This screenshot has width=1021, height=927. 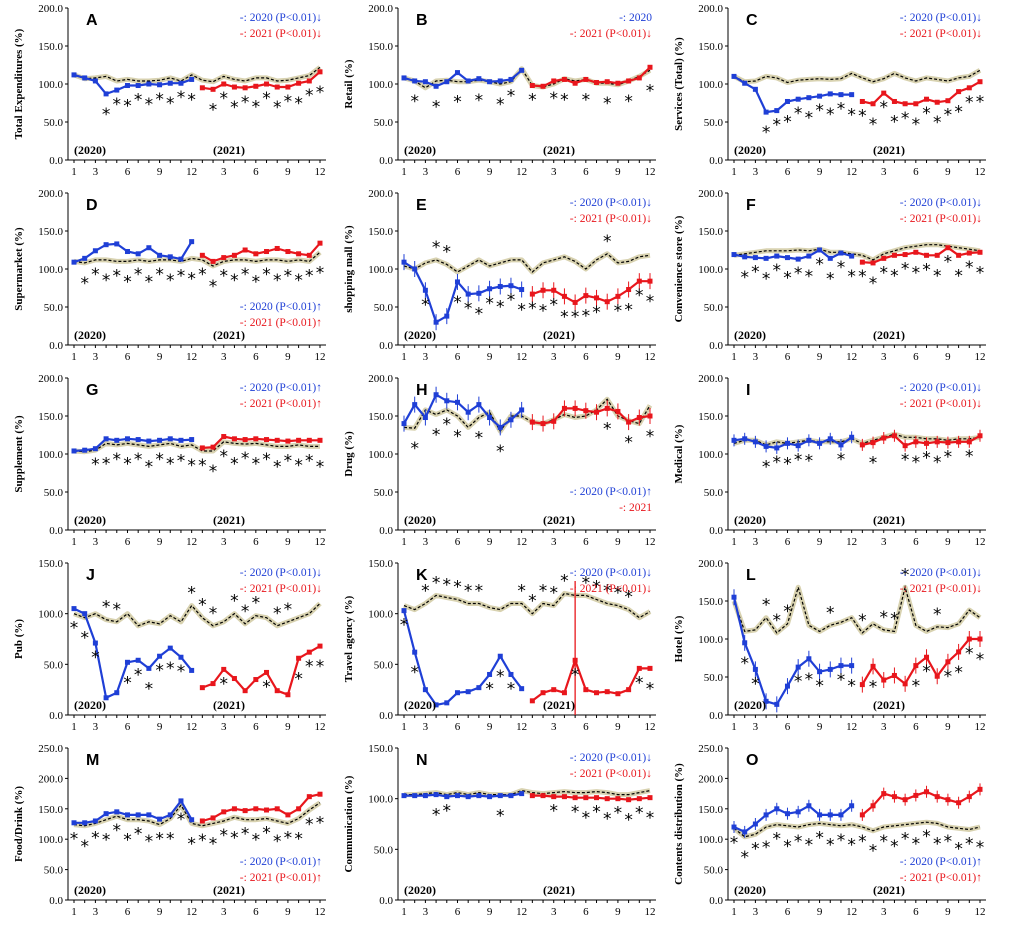 I want to click on y-tick-label: 0.0, so click(x=386, y=531).